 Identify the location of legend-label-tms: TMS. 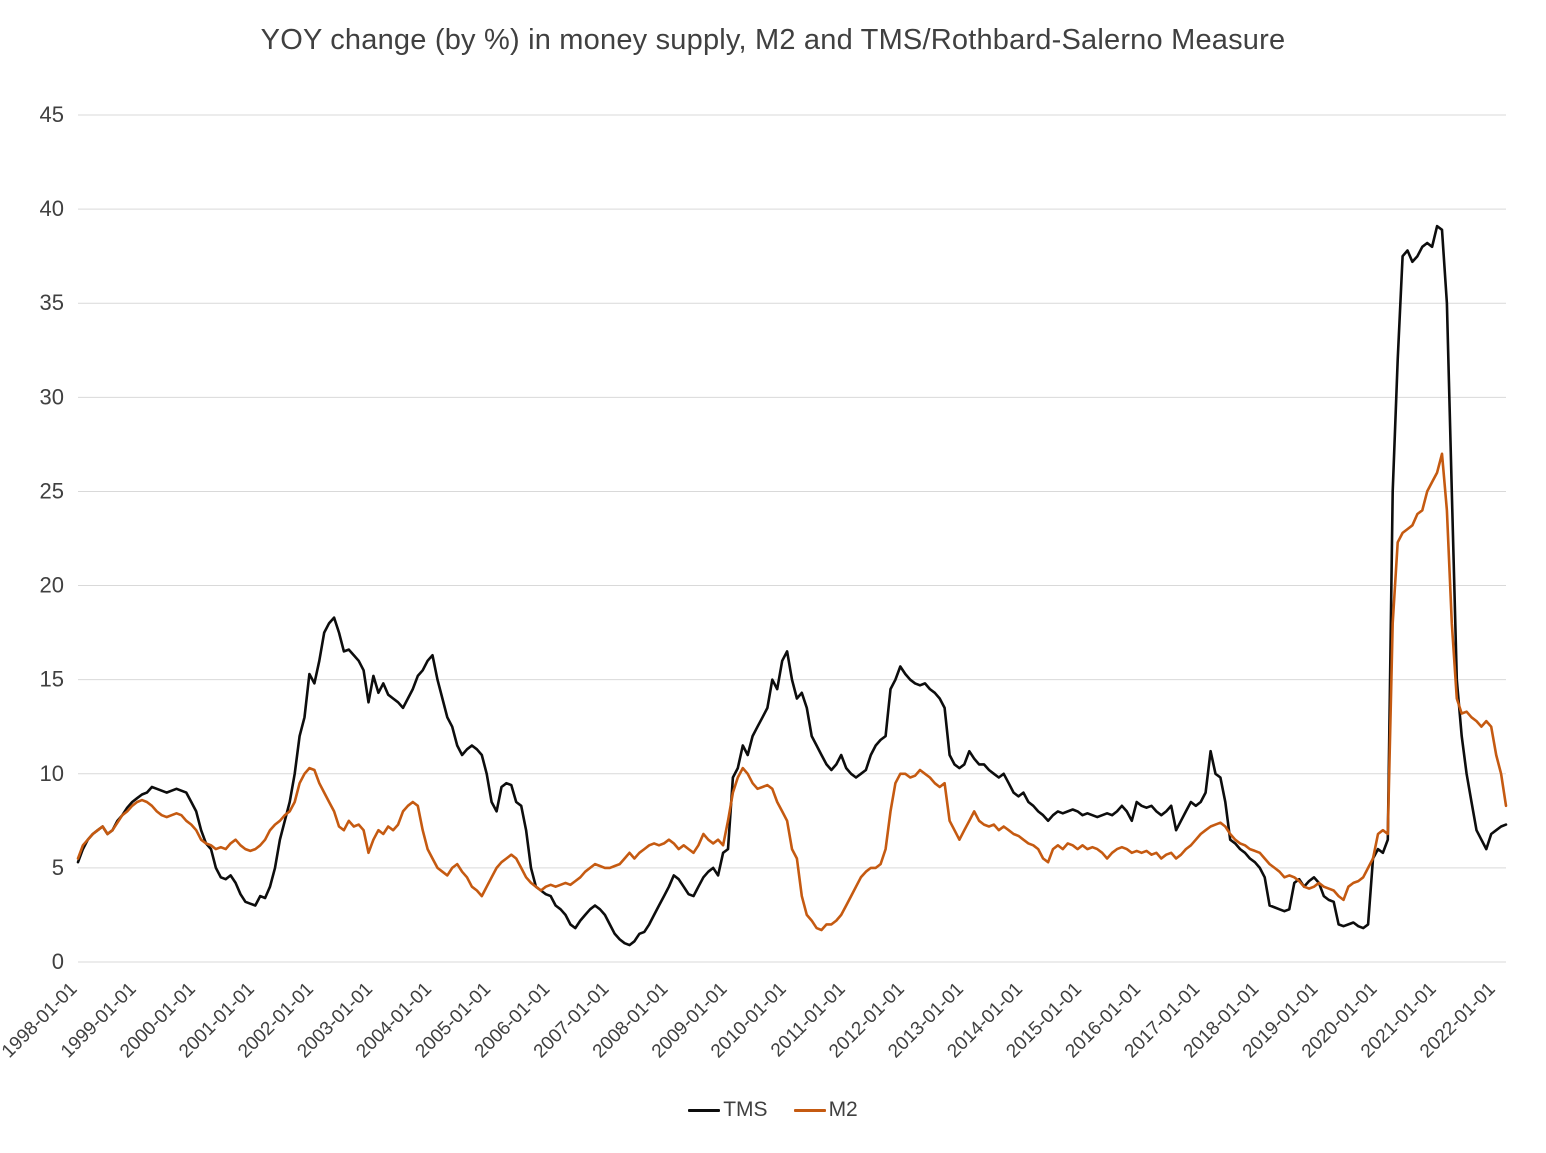
(745, 1109).